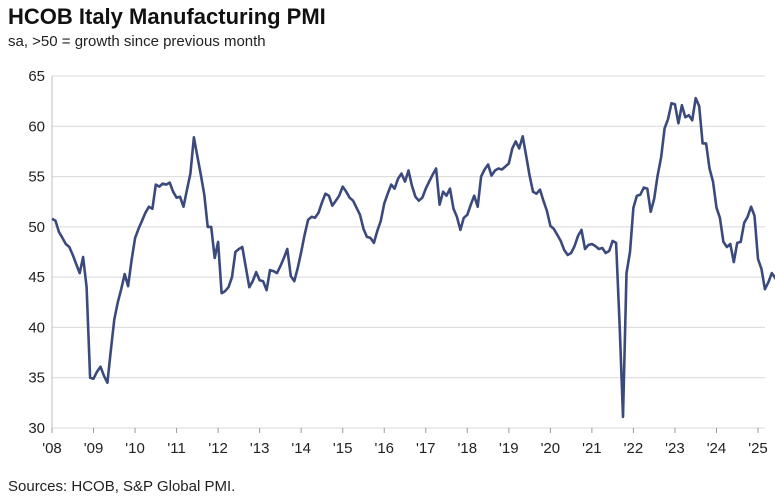  Describe the element at coordinates (509, 448) in the screenshot. I see `x-tick-label: '19` at that location.